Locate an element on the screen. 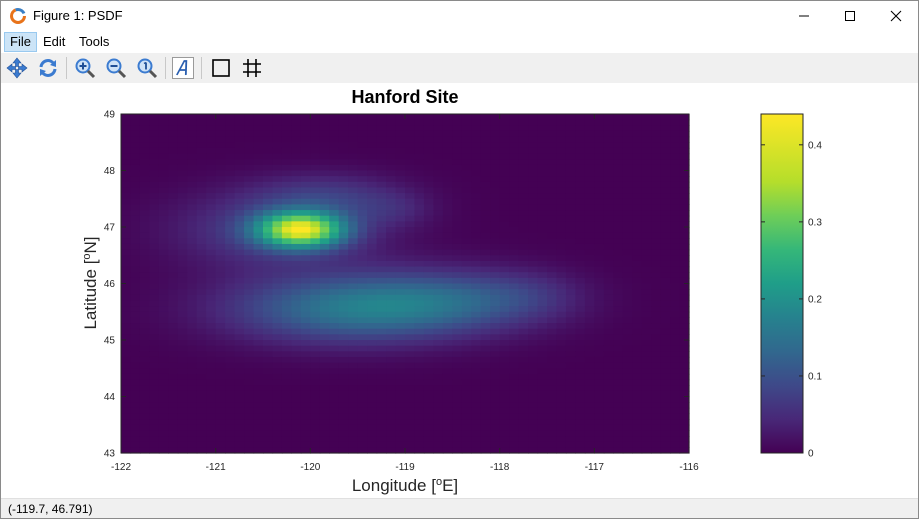 The width and height of the screenshot is (919, 519). rotate-icon is located at coordinates (48, 68).